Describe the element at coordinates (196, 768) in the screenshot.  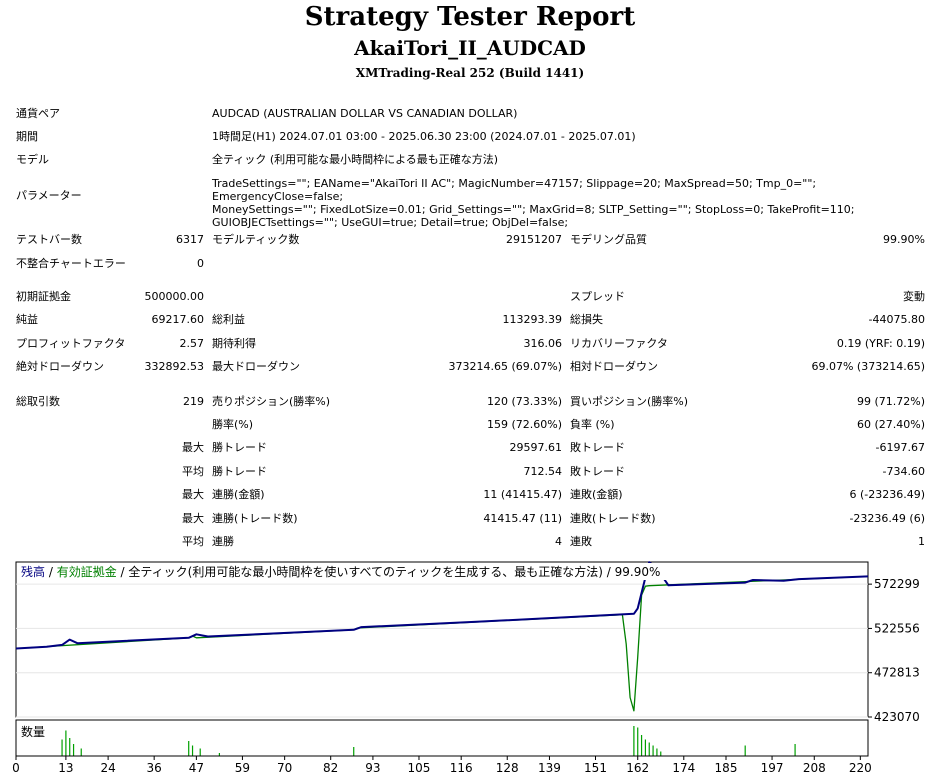
I see `x-tick-label: 47` at that location.